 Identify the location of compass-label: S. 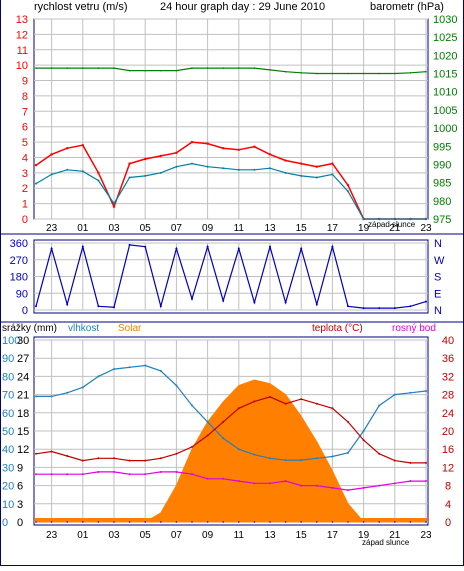
(437, 278).